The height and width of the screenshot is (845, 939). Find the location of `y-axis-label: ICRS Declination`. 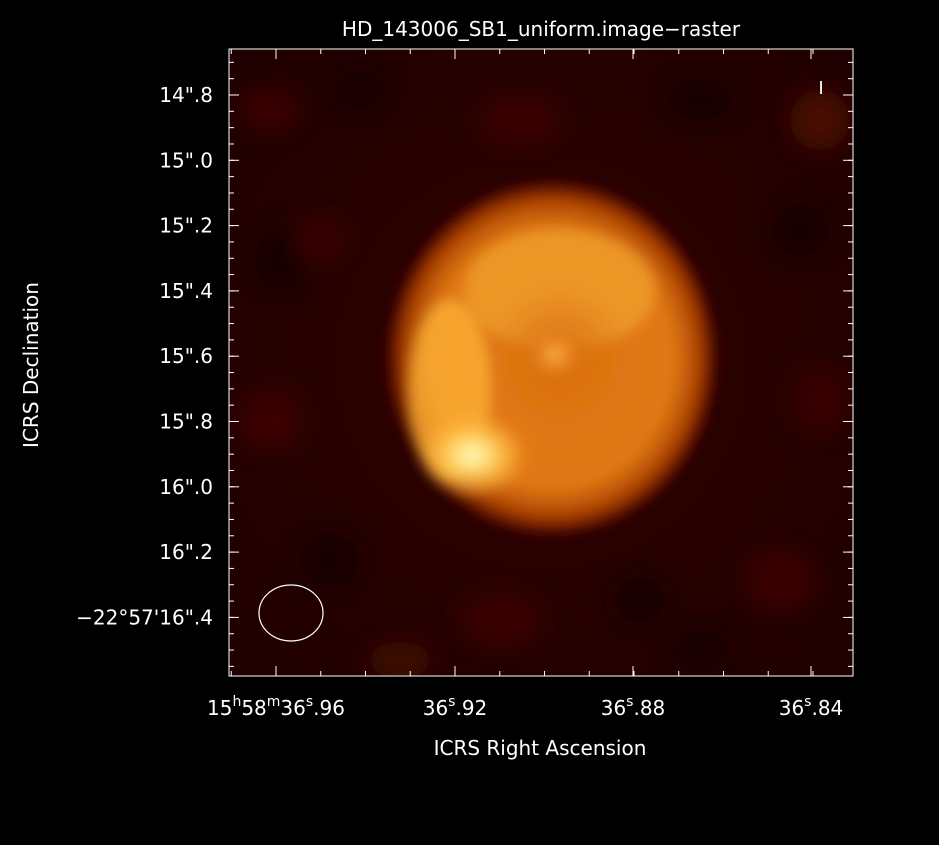

y-axis-label: ICRS Declination is located at coordinates (31, 365).